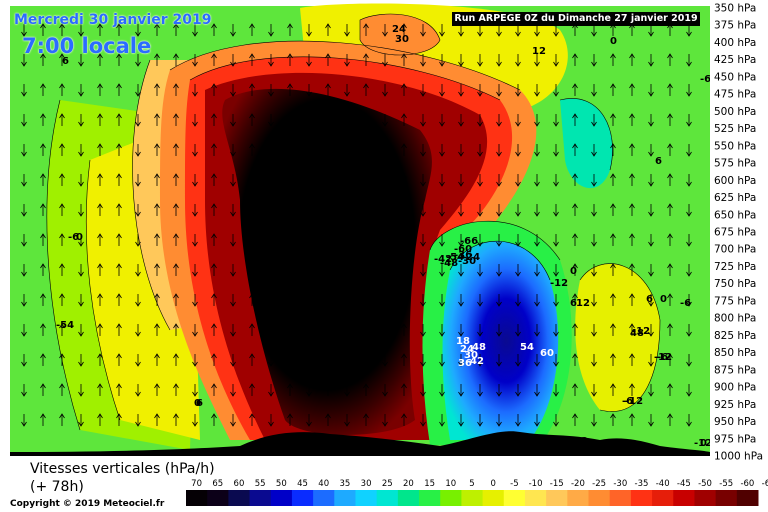  I want to click on colorbar-tick-label: 50, so click(281, 484).